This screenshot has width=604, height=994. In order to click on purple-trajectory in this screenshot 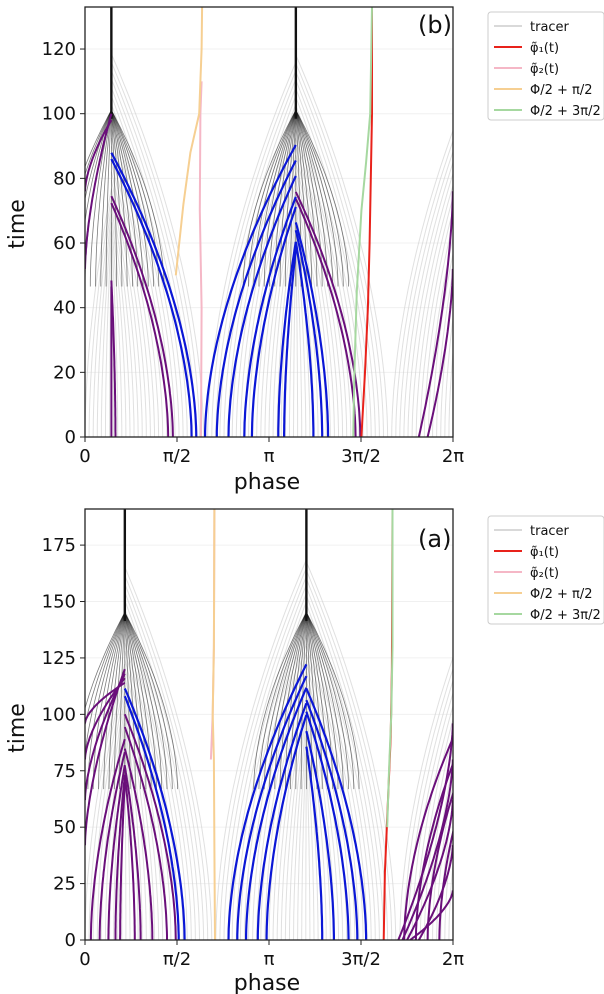, I will do `click(138, 844)`.